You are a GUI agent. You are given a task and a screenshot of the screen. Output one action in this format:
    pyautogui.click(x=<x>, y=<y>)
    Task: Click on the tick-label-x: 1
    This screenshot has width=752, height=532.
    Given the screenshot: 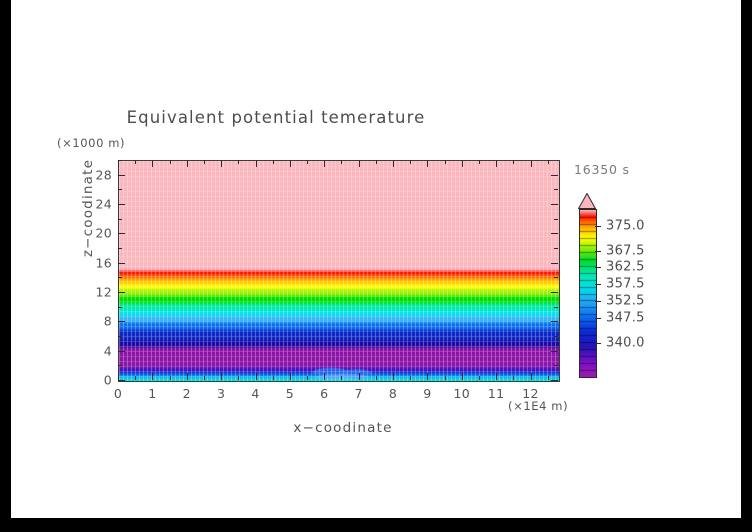 What is the action you would take?
    pyautogui.click(x=152, y=393)
    